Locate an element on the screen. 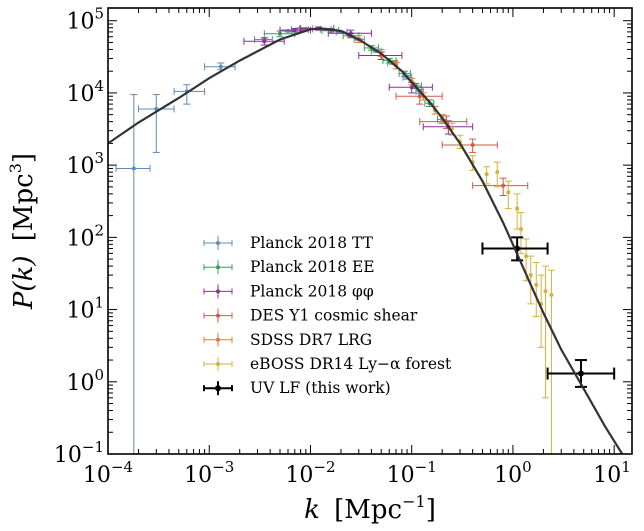 The width and height of the screenshot is (644, 531). x-tick-exp: −3 is located at coordinates (223, 467).